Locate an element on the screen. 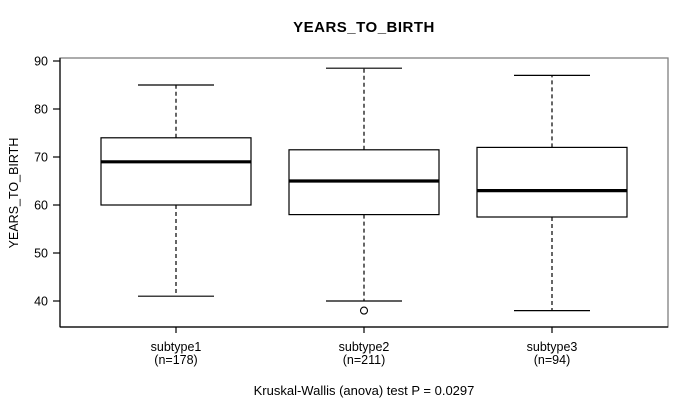  group-n-label: (n=94) is located at coordinates (552, 360).